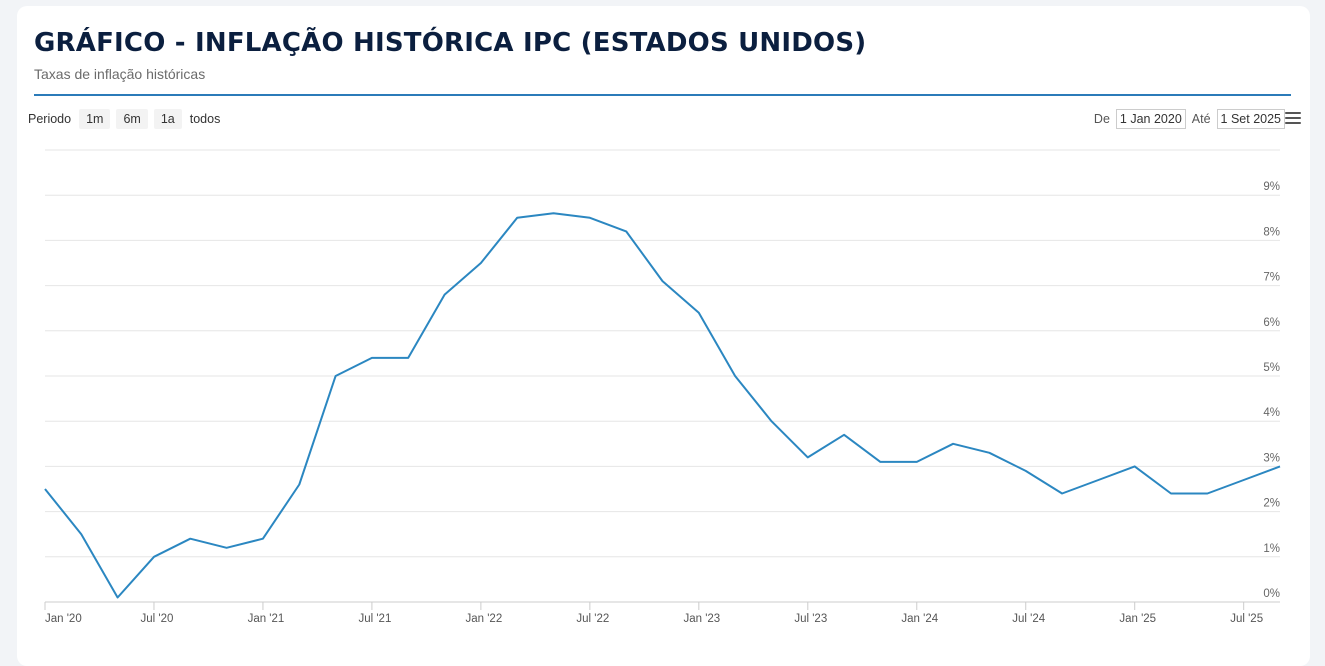  Describe the element at coordinates (1271, 390) in the screenshot. I see `y-axis-ticks: 0% 1% 2% 3% 4% 5% 6% 7% 8% 9%` at that location.